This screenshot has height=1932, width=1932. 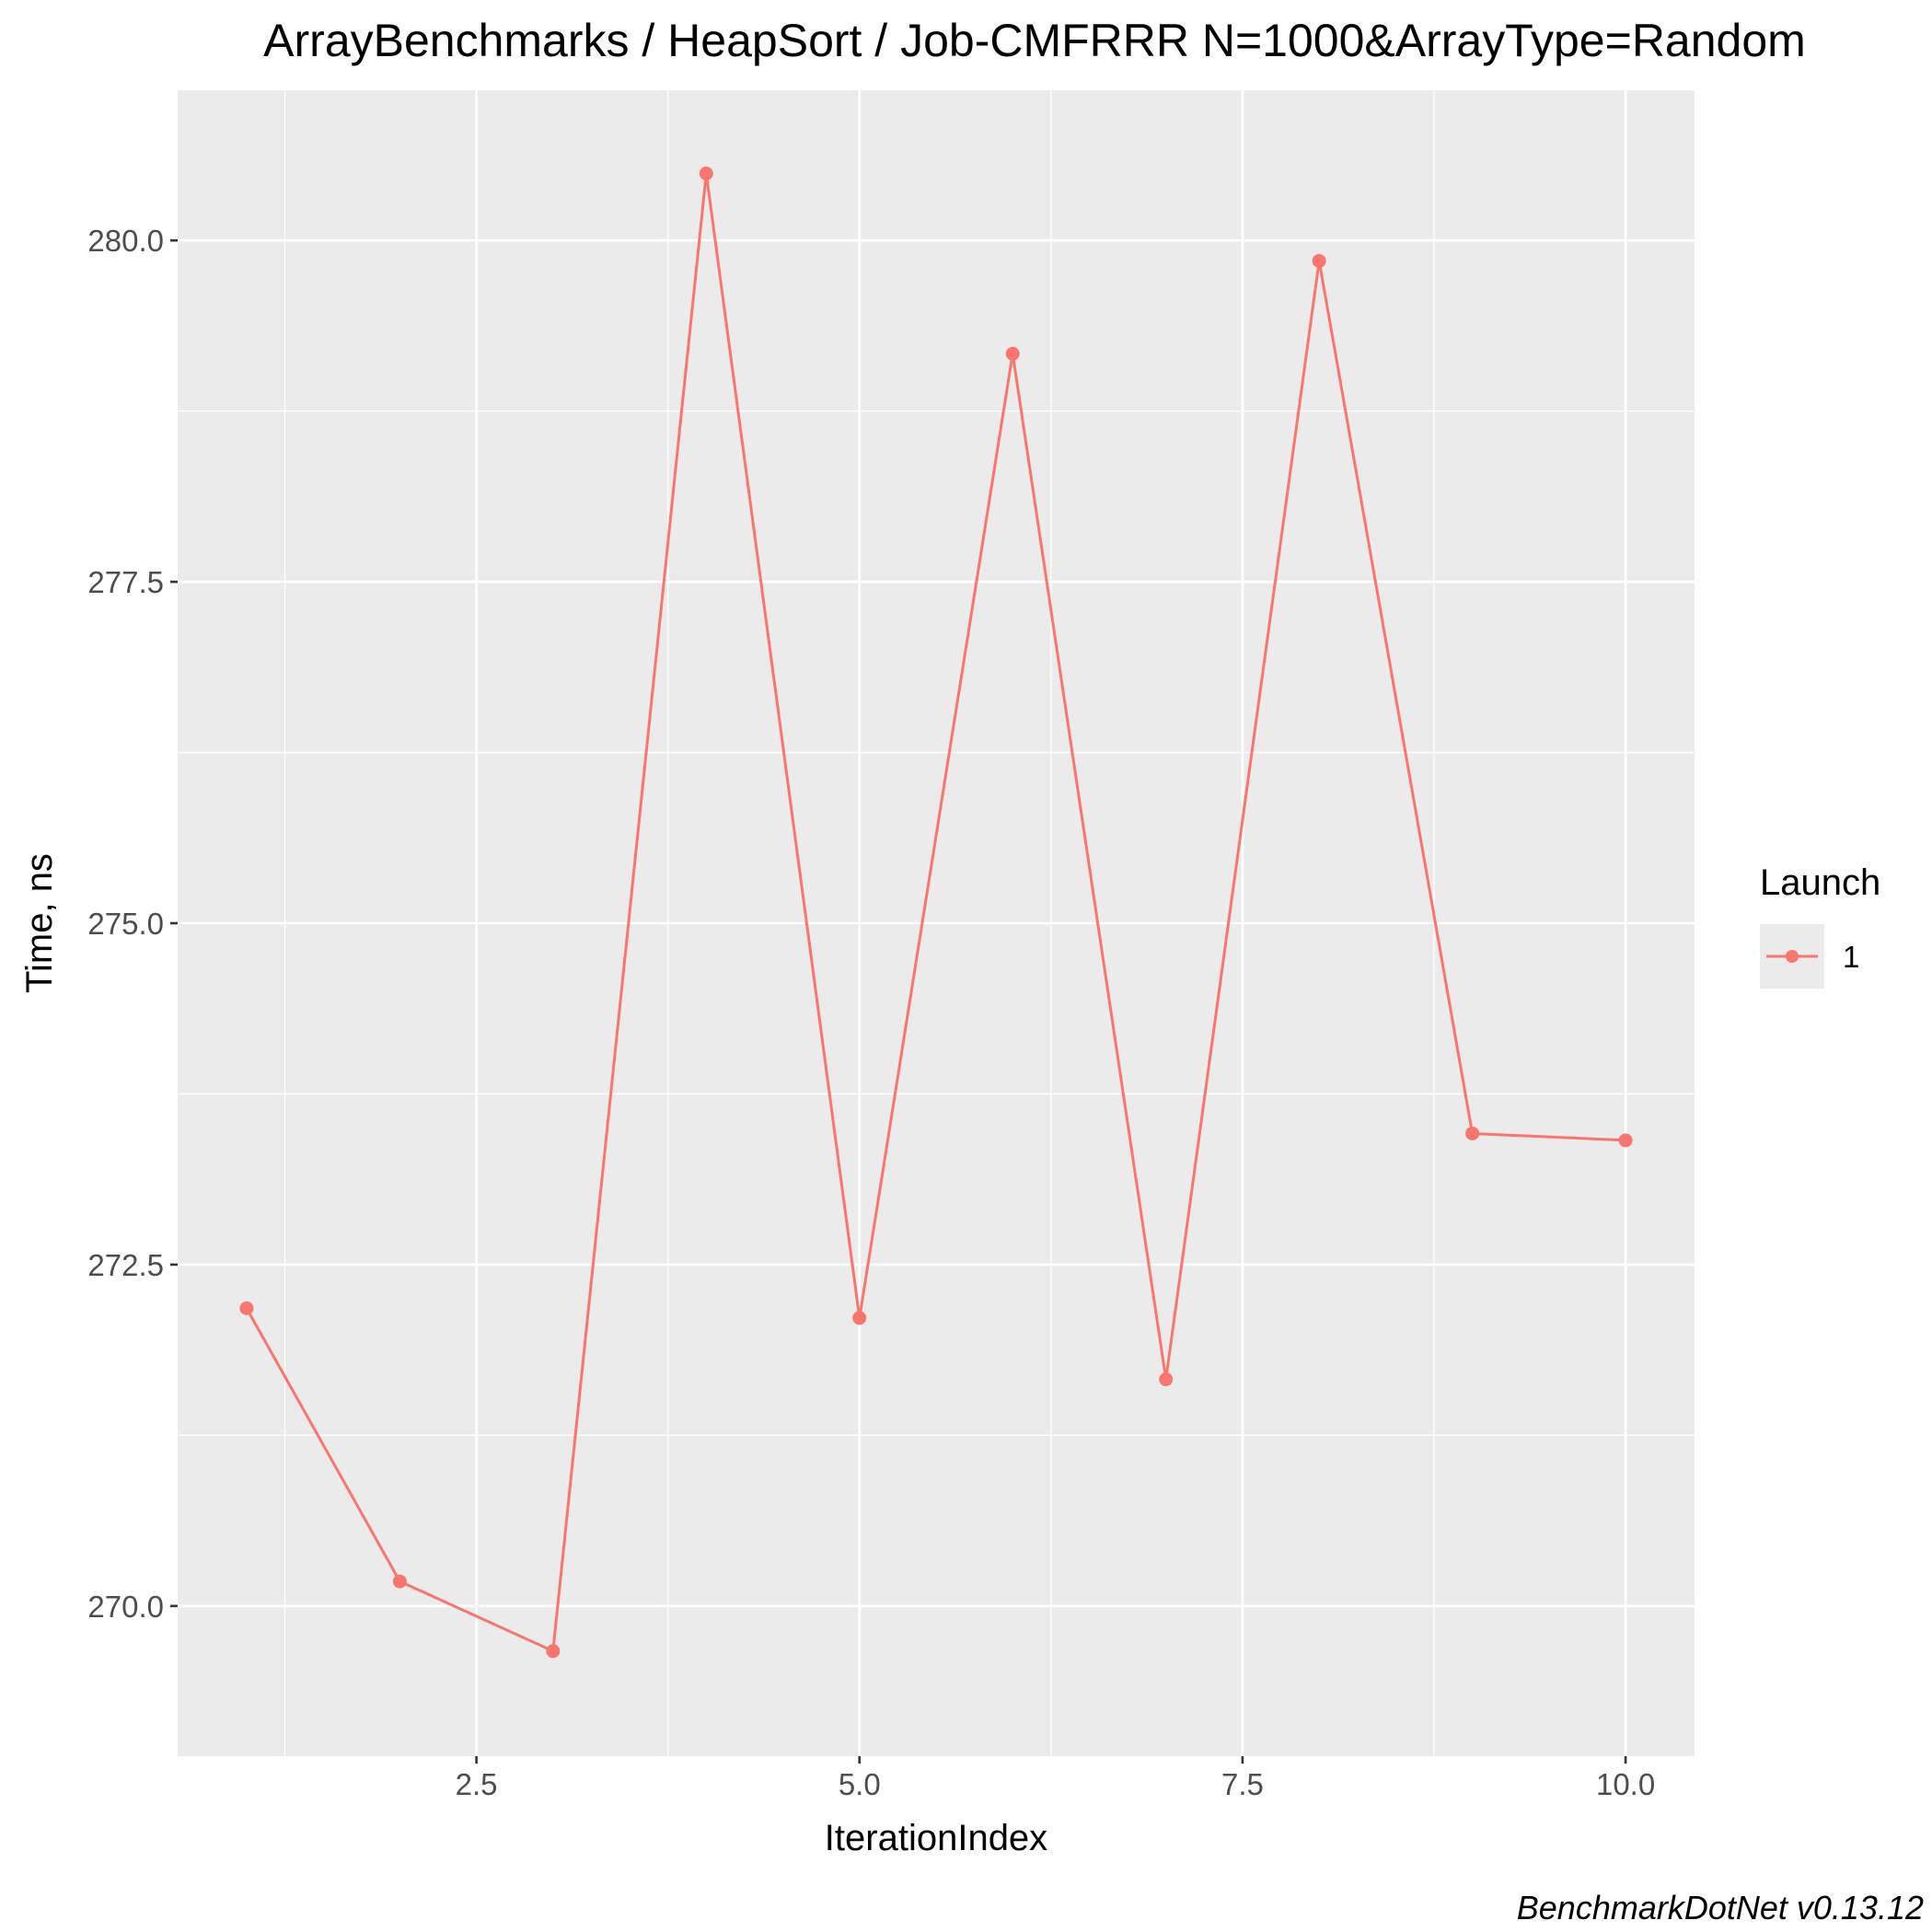 What do you see at coordinates (936, 1838) in the screenshot?
I see `x-axis-title: IterationIndex` at bounding box center [936, 1838].